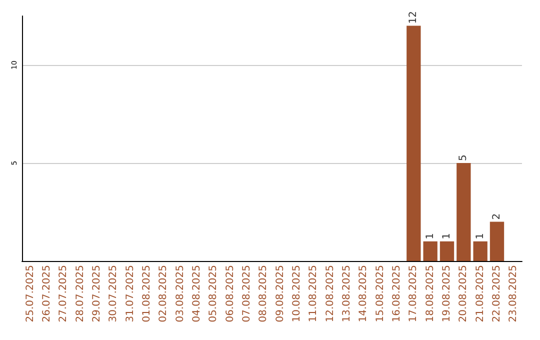 Image resolution: width=540 pixels, height=340 pixels. What do you see at coordinates (347, 293) in the screenshot?
I see `x-tick-label: 13.08.2025` at bounding box center [347, 293].